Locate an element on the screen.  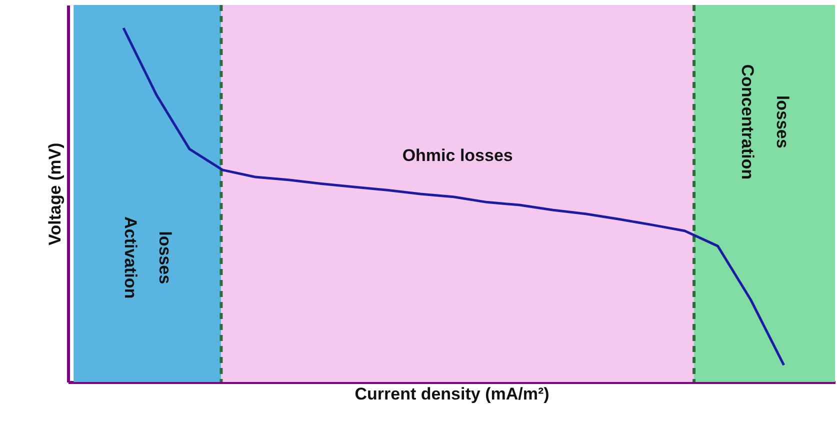
y-axis-title: Voltage (mV) is located at coordinates (55, 194).